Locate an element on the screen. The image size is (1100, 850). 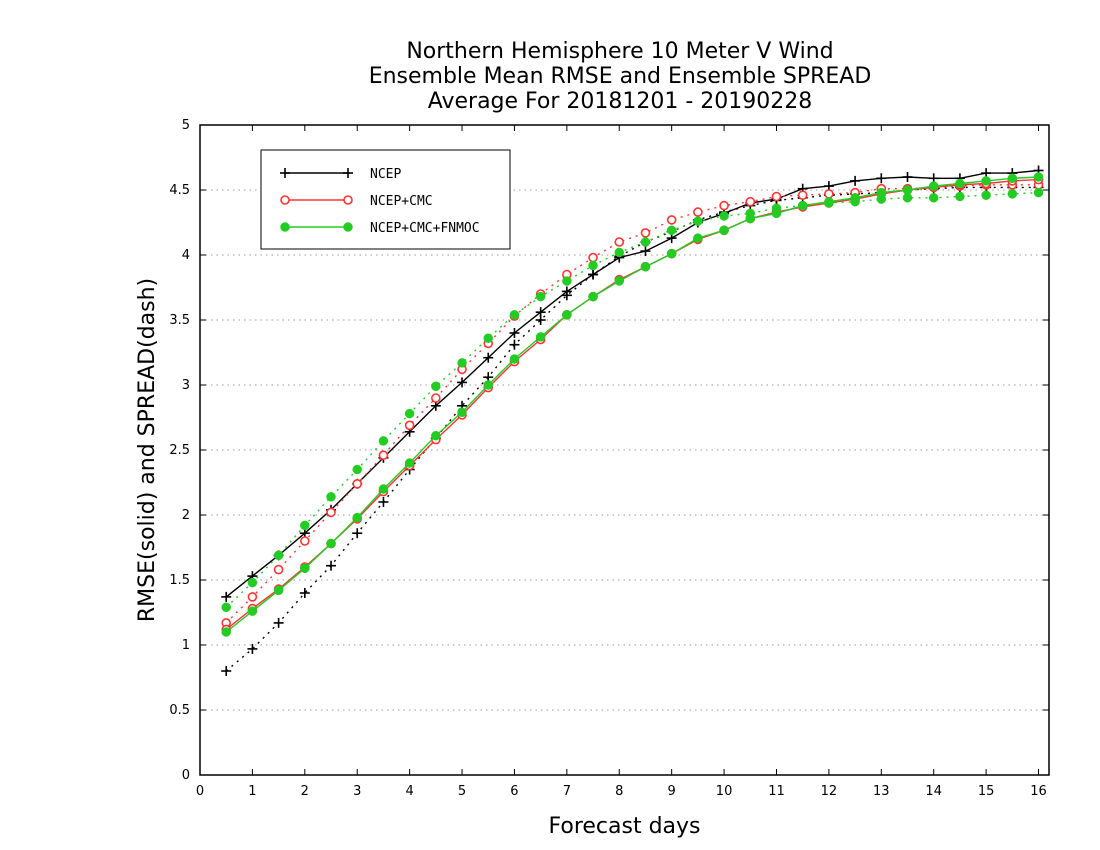
y-axis-label: RMSE(solid) and SPREAD(dash) is located at coordinates (147, 450).